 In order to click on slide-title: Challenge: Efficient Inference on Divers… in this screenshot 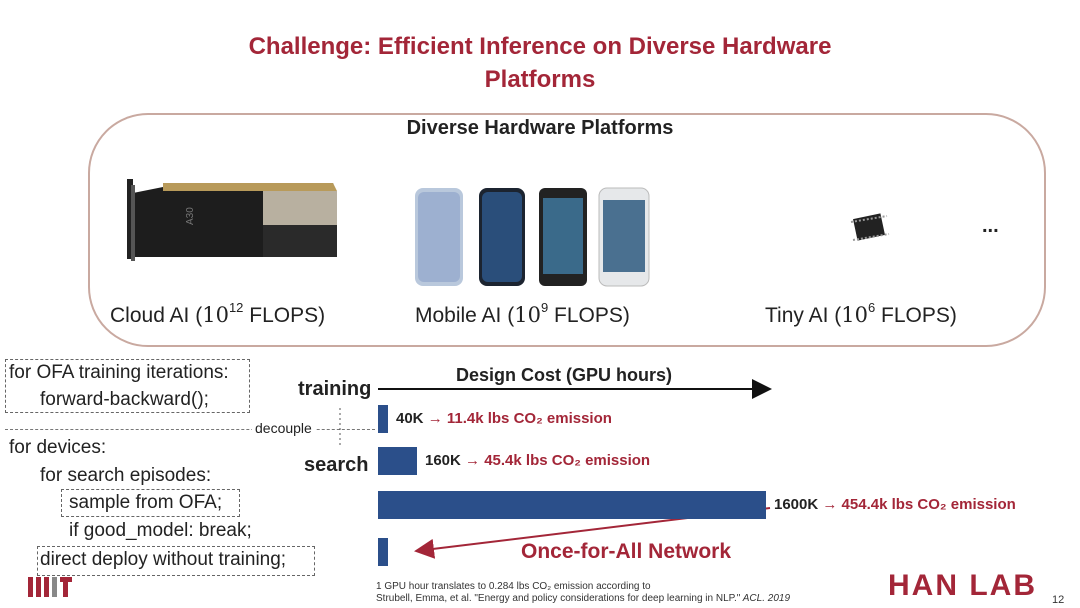, I will do `click(540, 63)`.